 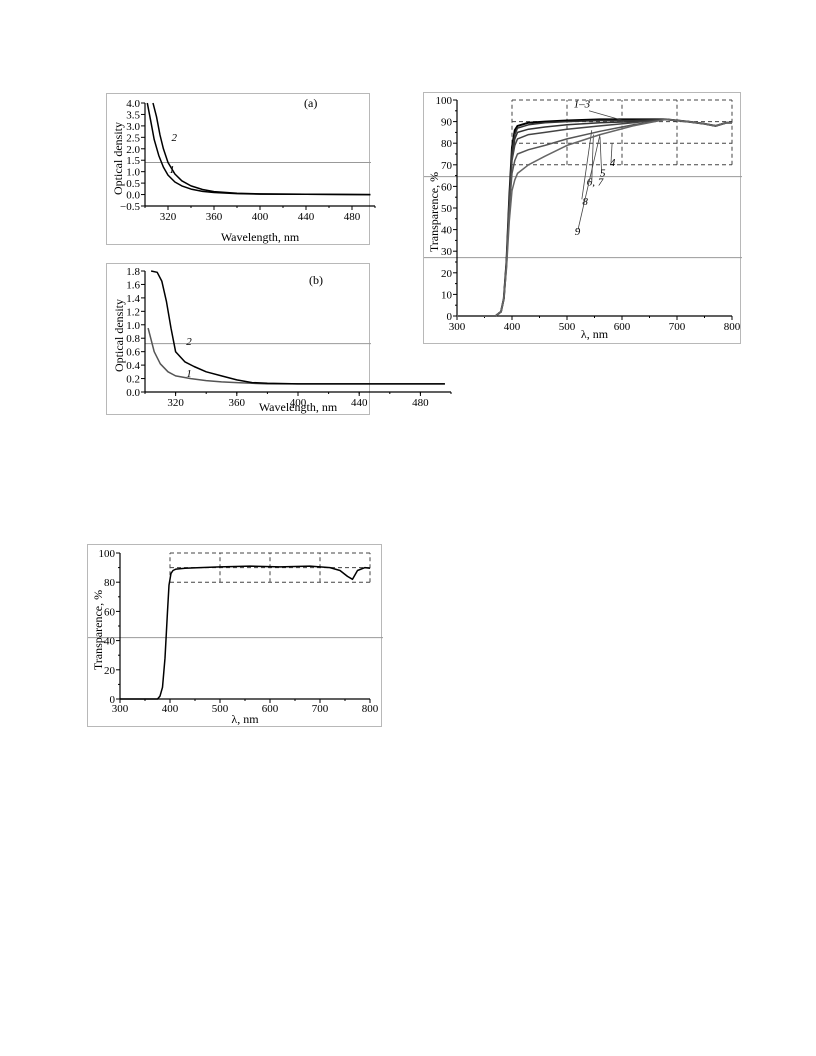 What do you see at coordinates (585, 202) in the screenshot?
I see `curve-label: 8` at bounding box center [585, 202].